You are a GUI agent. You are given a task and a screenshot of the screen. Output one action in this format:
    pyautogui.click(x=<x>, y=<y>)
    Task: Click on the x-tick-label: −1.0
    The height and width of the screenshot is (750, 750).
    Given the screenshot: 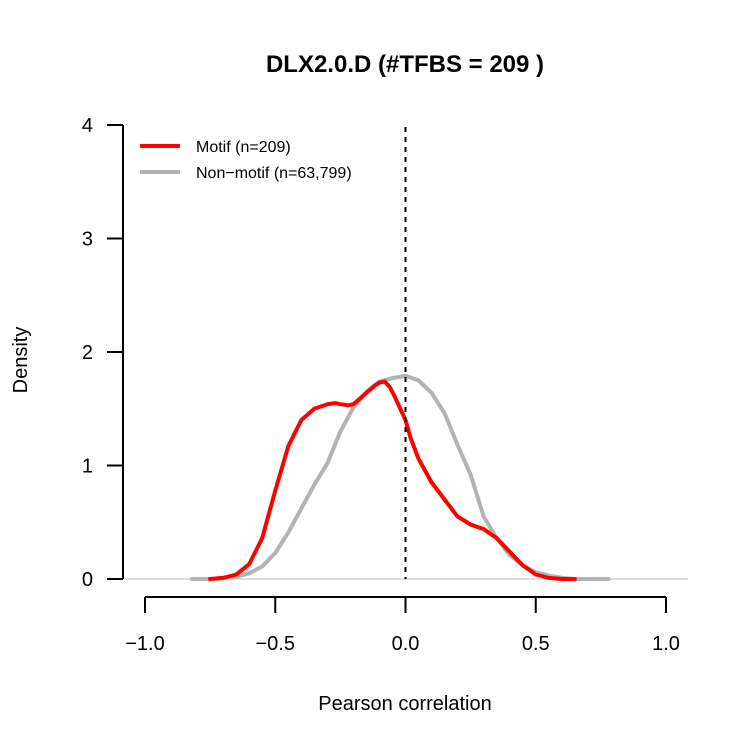 What is the action you would take?
    pyautogui.click(x=144, y=644)
    